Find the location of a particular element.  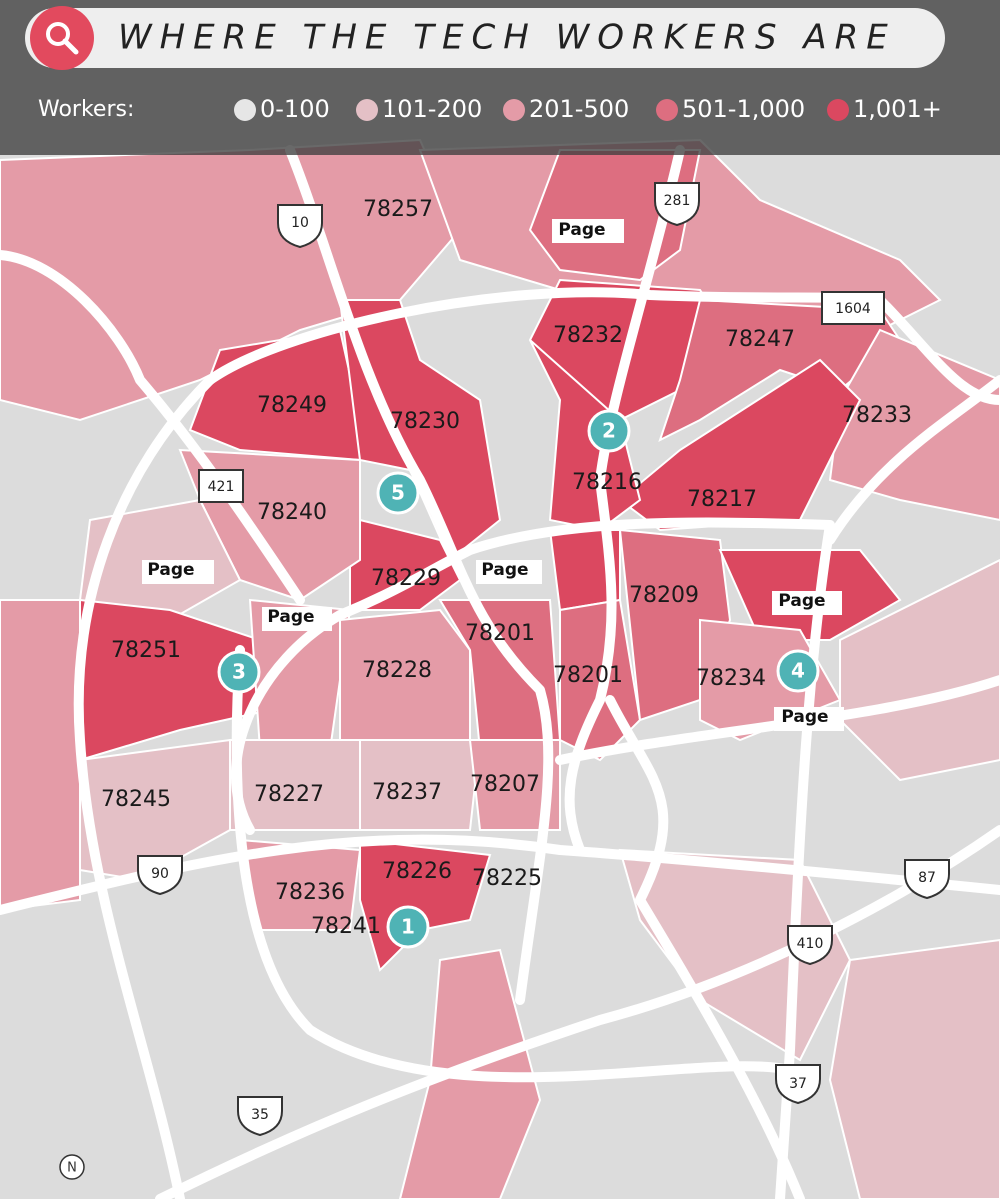

highway-label: 1604 is located at coordinates (853, 309).